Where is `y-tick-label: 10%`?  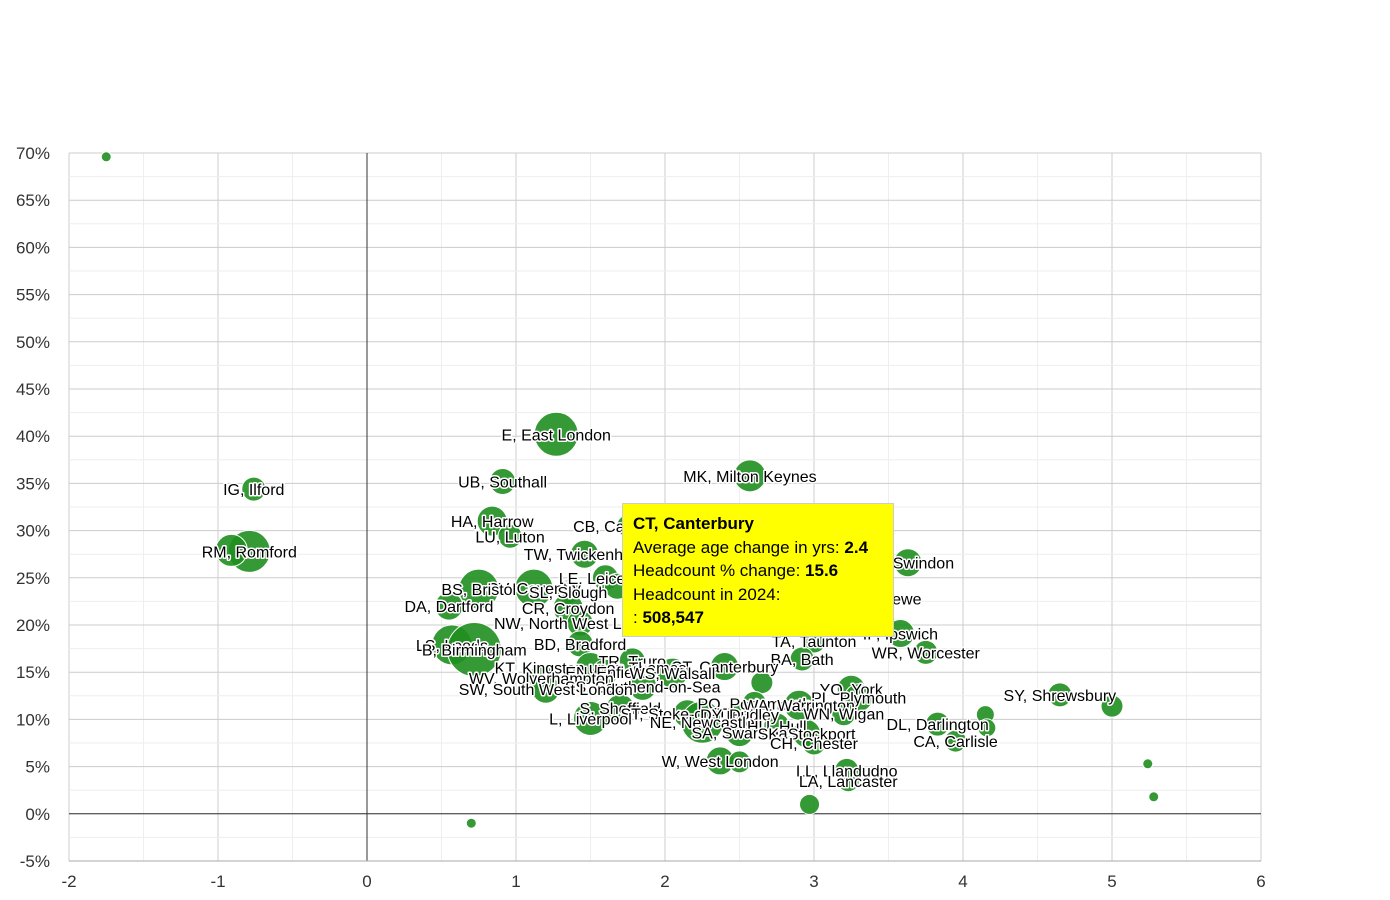
y-tick-label: 10% is located at coordinates (33, 719).